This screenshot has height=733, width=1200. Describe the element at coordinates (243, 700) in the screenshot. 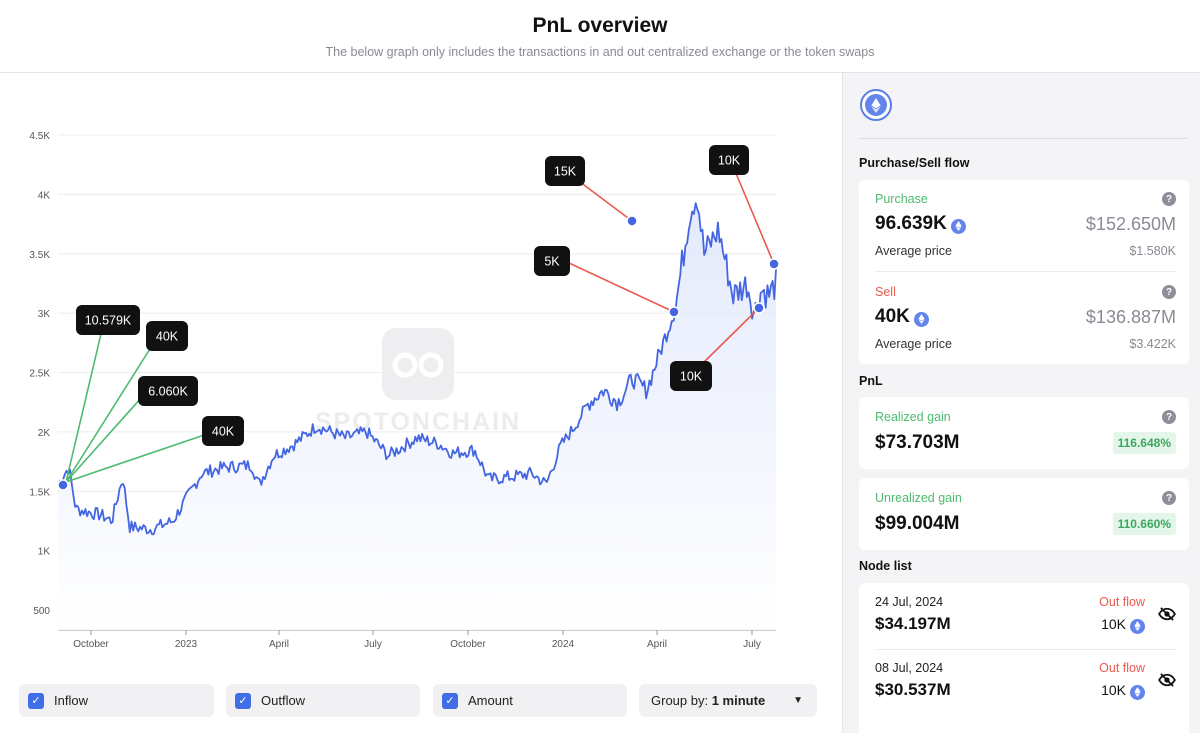

I see `outflow-checkbox: ✓` at that location.